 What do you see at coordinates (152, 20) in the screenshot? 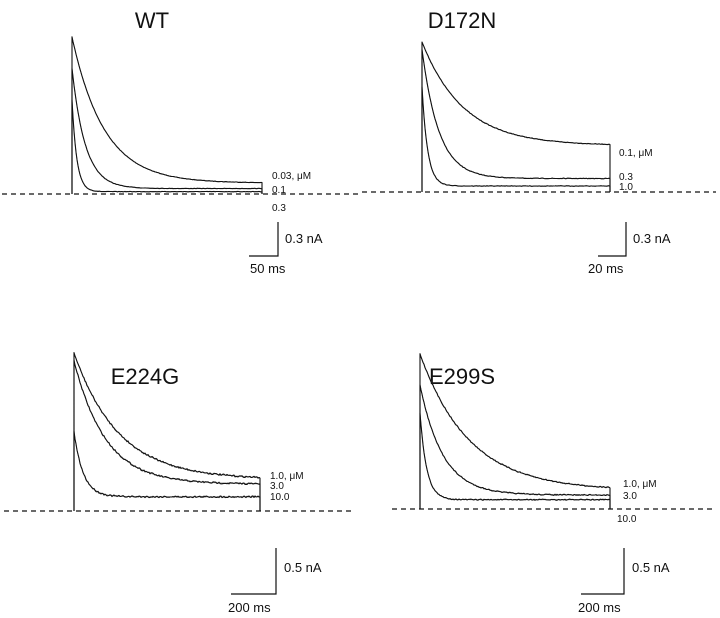
I see `panel-title: WT` at bounding box center [152, 20].